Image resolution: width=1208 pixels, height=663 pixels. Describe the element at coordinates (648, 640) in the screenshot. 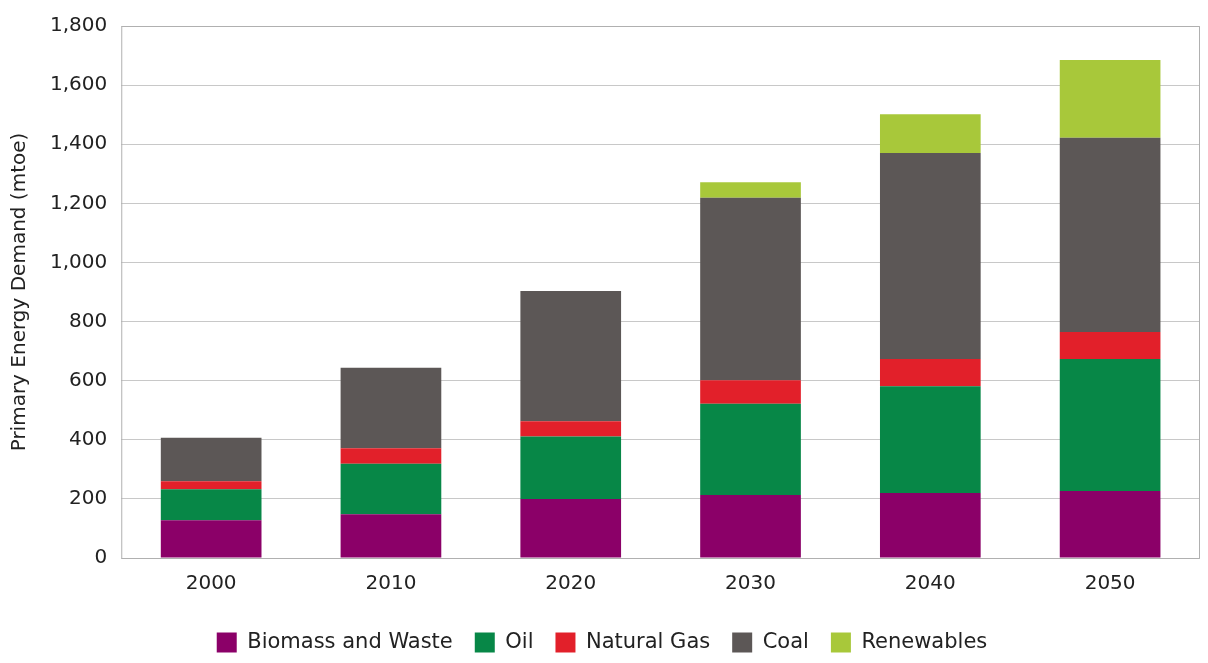

I see `legend-label: Natural Gas` at that location.